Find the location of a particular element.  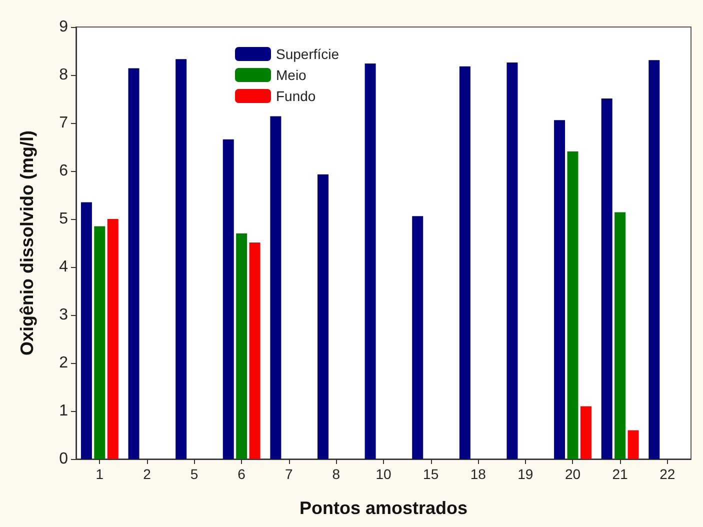

y-tick-label: 6 is located at coordinates (63, 171).